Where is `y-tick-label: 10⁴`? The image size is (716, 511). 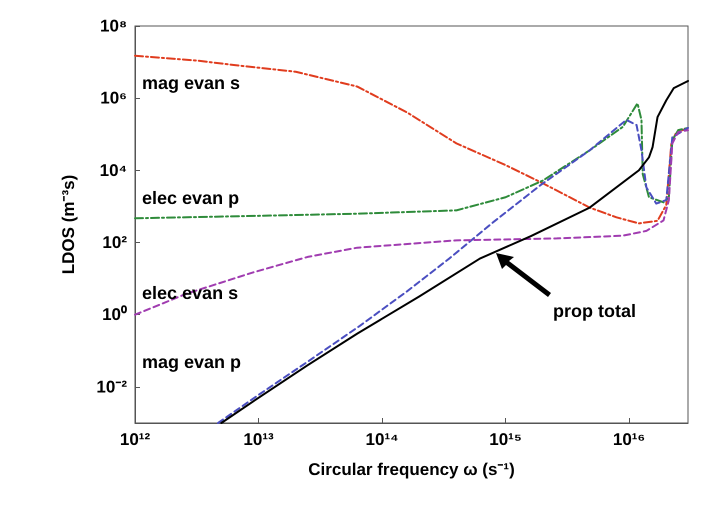 y-tick-label: 10⁴ is located at coordinates (113, 170).